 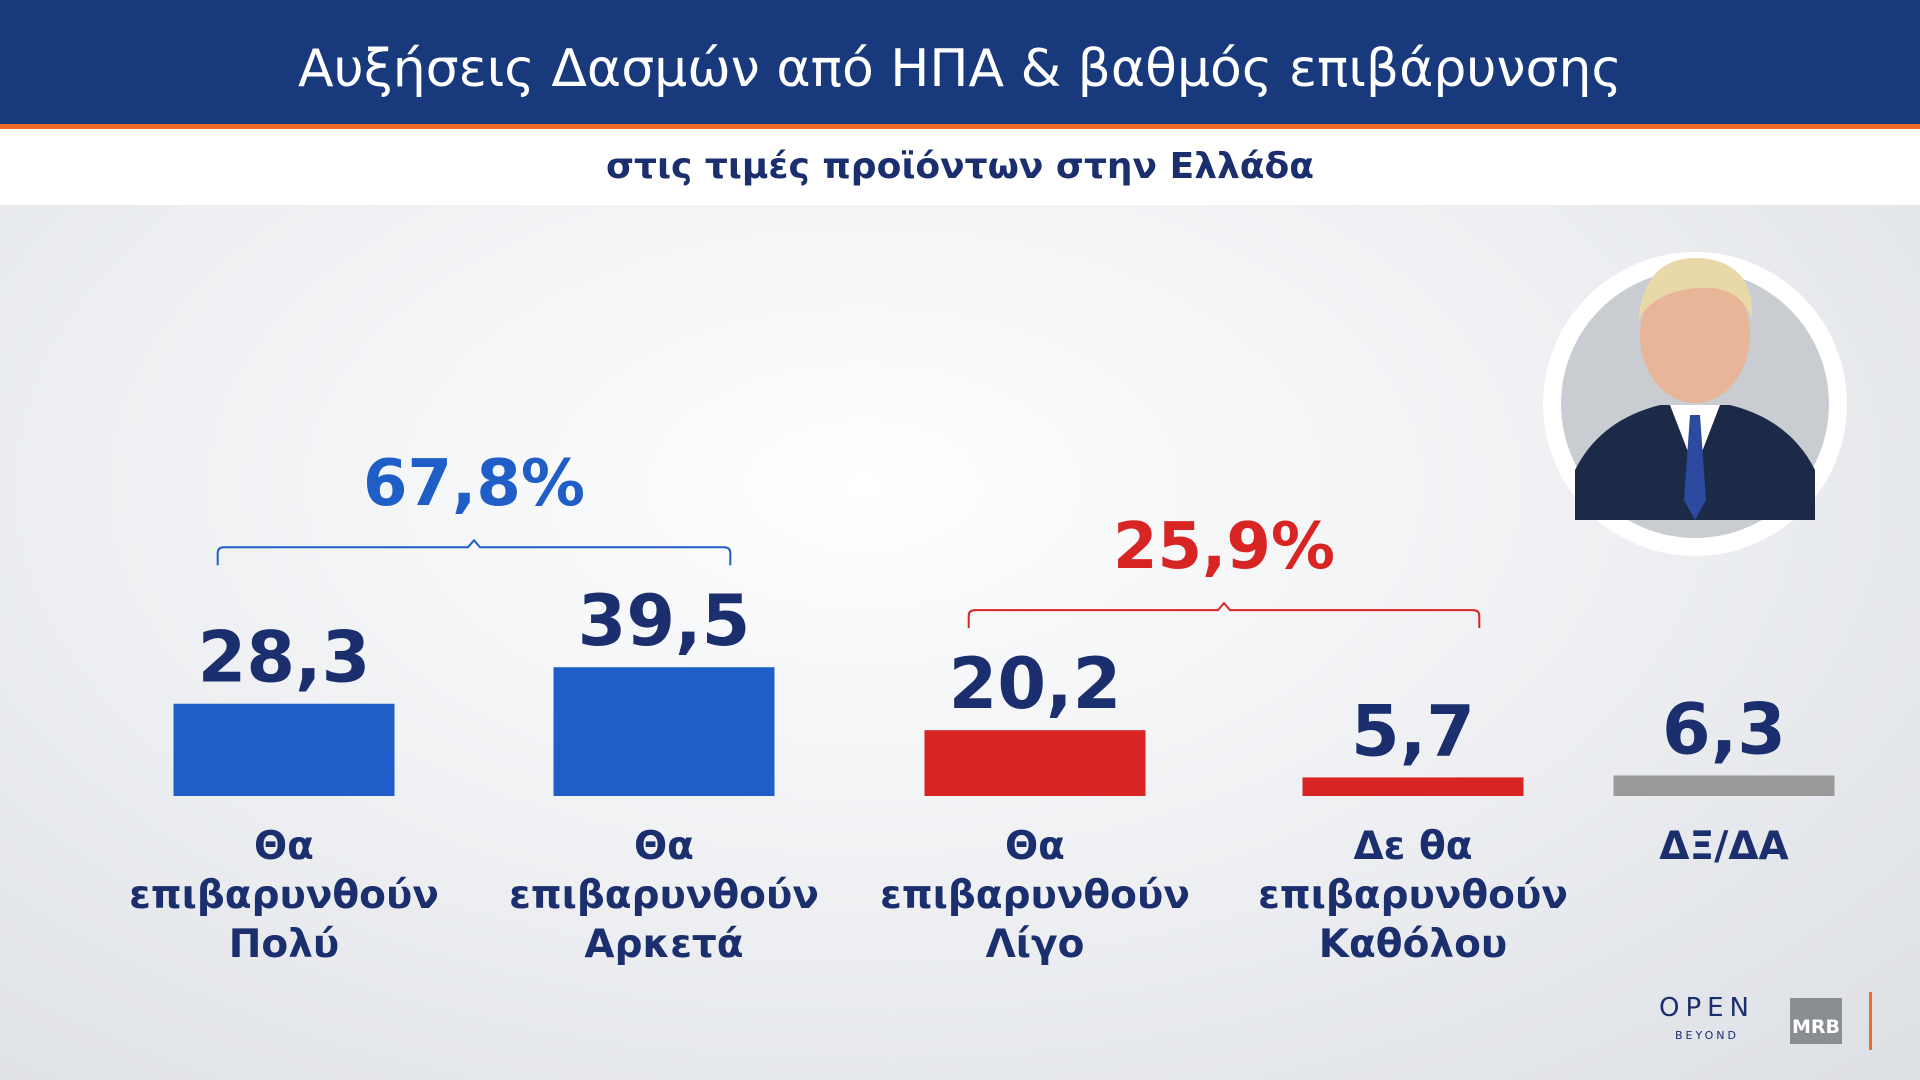 I want to click on logos: OPEN BEYOND MRB, so click(x=1765, y=1021).